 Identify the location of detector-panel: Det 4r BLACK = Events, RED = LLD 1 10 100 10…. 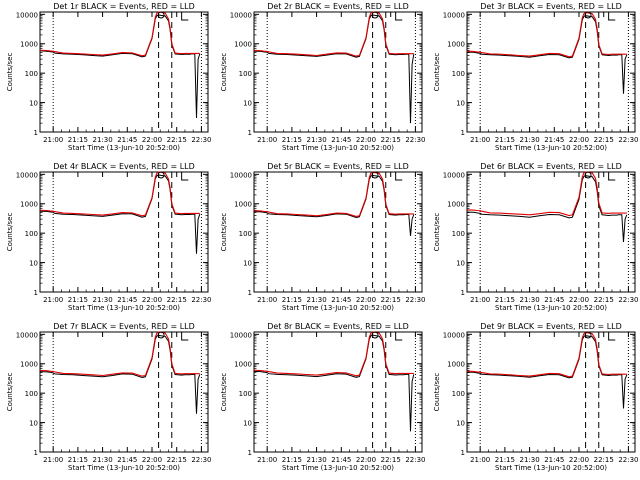
(109, 237).